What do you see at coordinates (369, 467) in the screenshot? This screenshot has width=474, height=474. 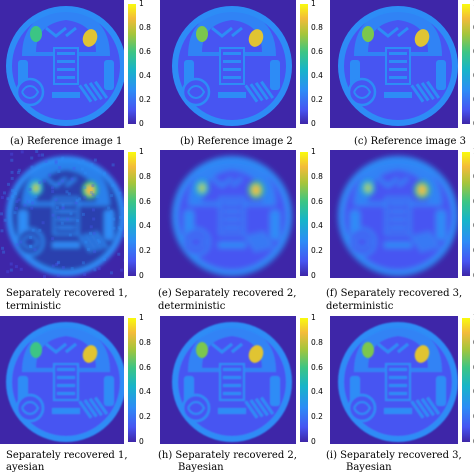 I see `caption-i-line2: Bayesian` at bounding box center [369, 467].